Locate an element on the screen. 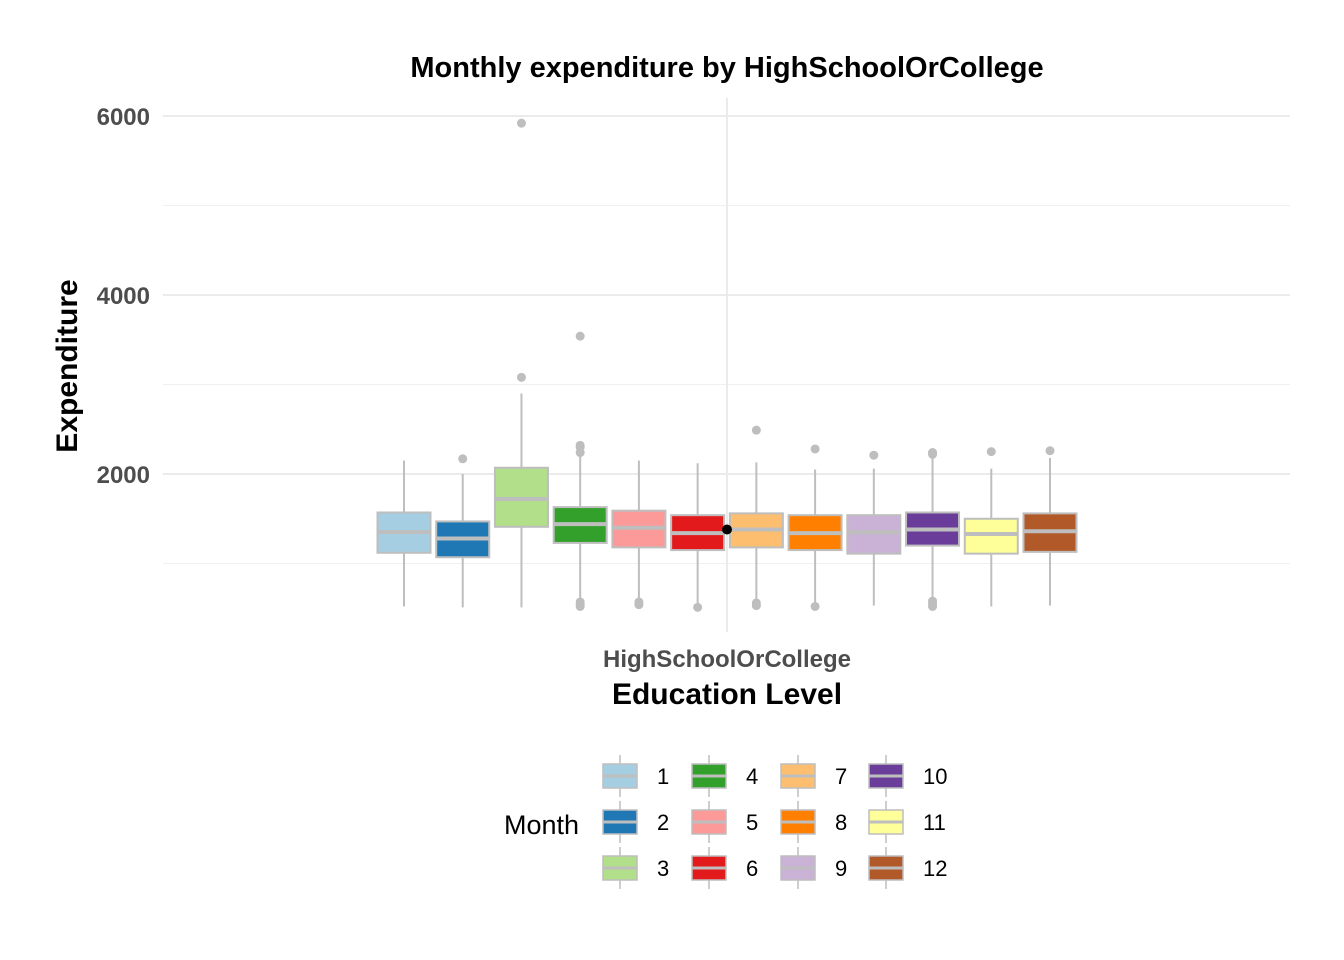  y-tick-label: 4000 is located at coordinates (123, 296).